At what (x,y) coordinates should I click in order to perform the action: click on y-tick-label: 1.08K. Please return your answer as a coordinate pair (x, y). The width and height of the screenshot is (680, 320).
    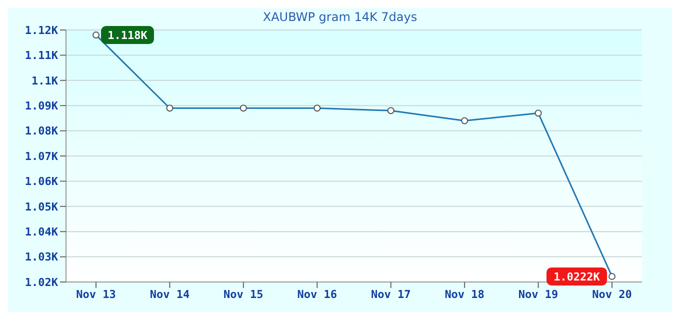
    Looking at the image, I should click on (41, 131).